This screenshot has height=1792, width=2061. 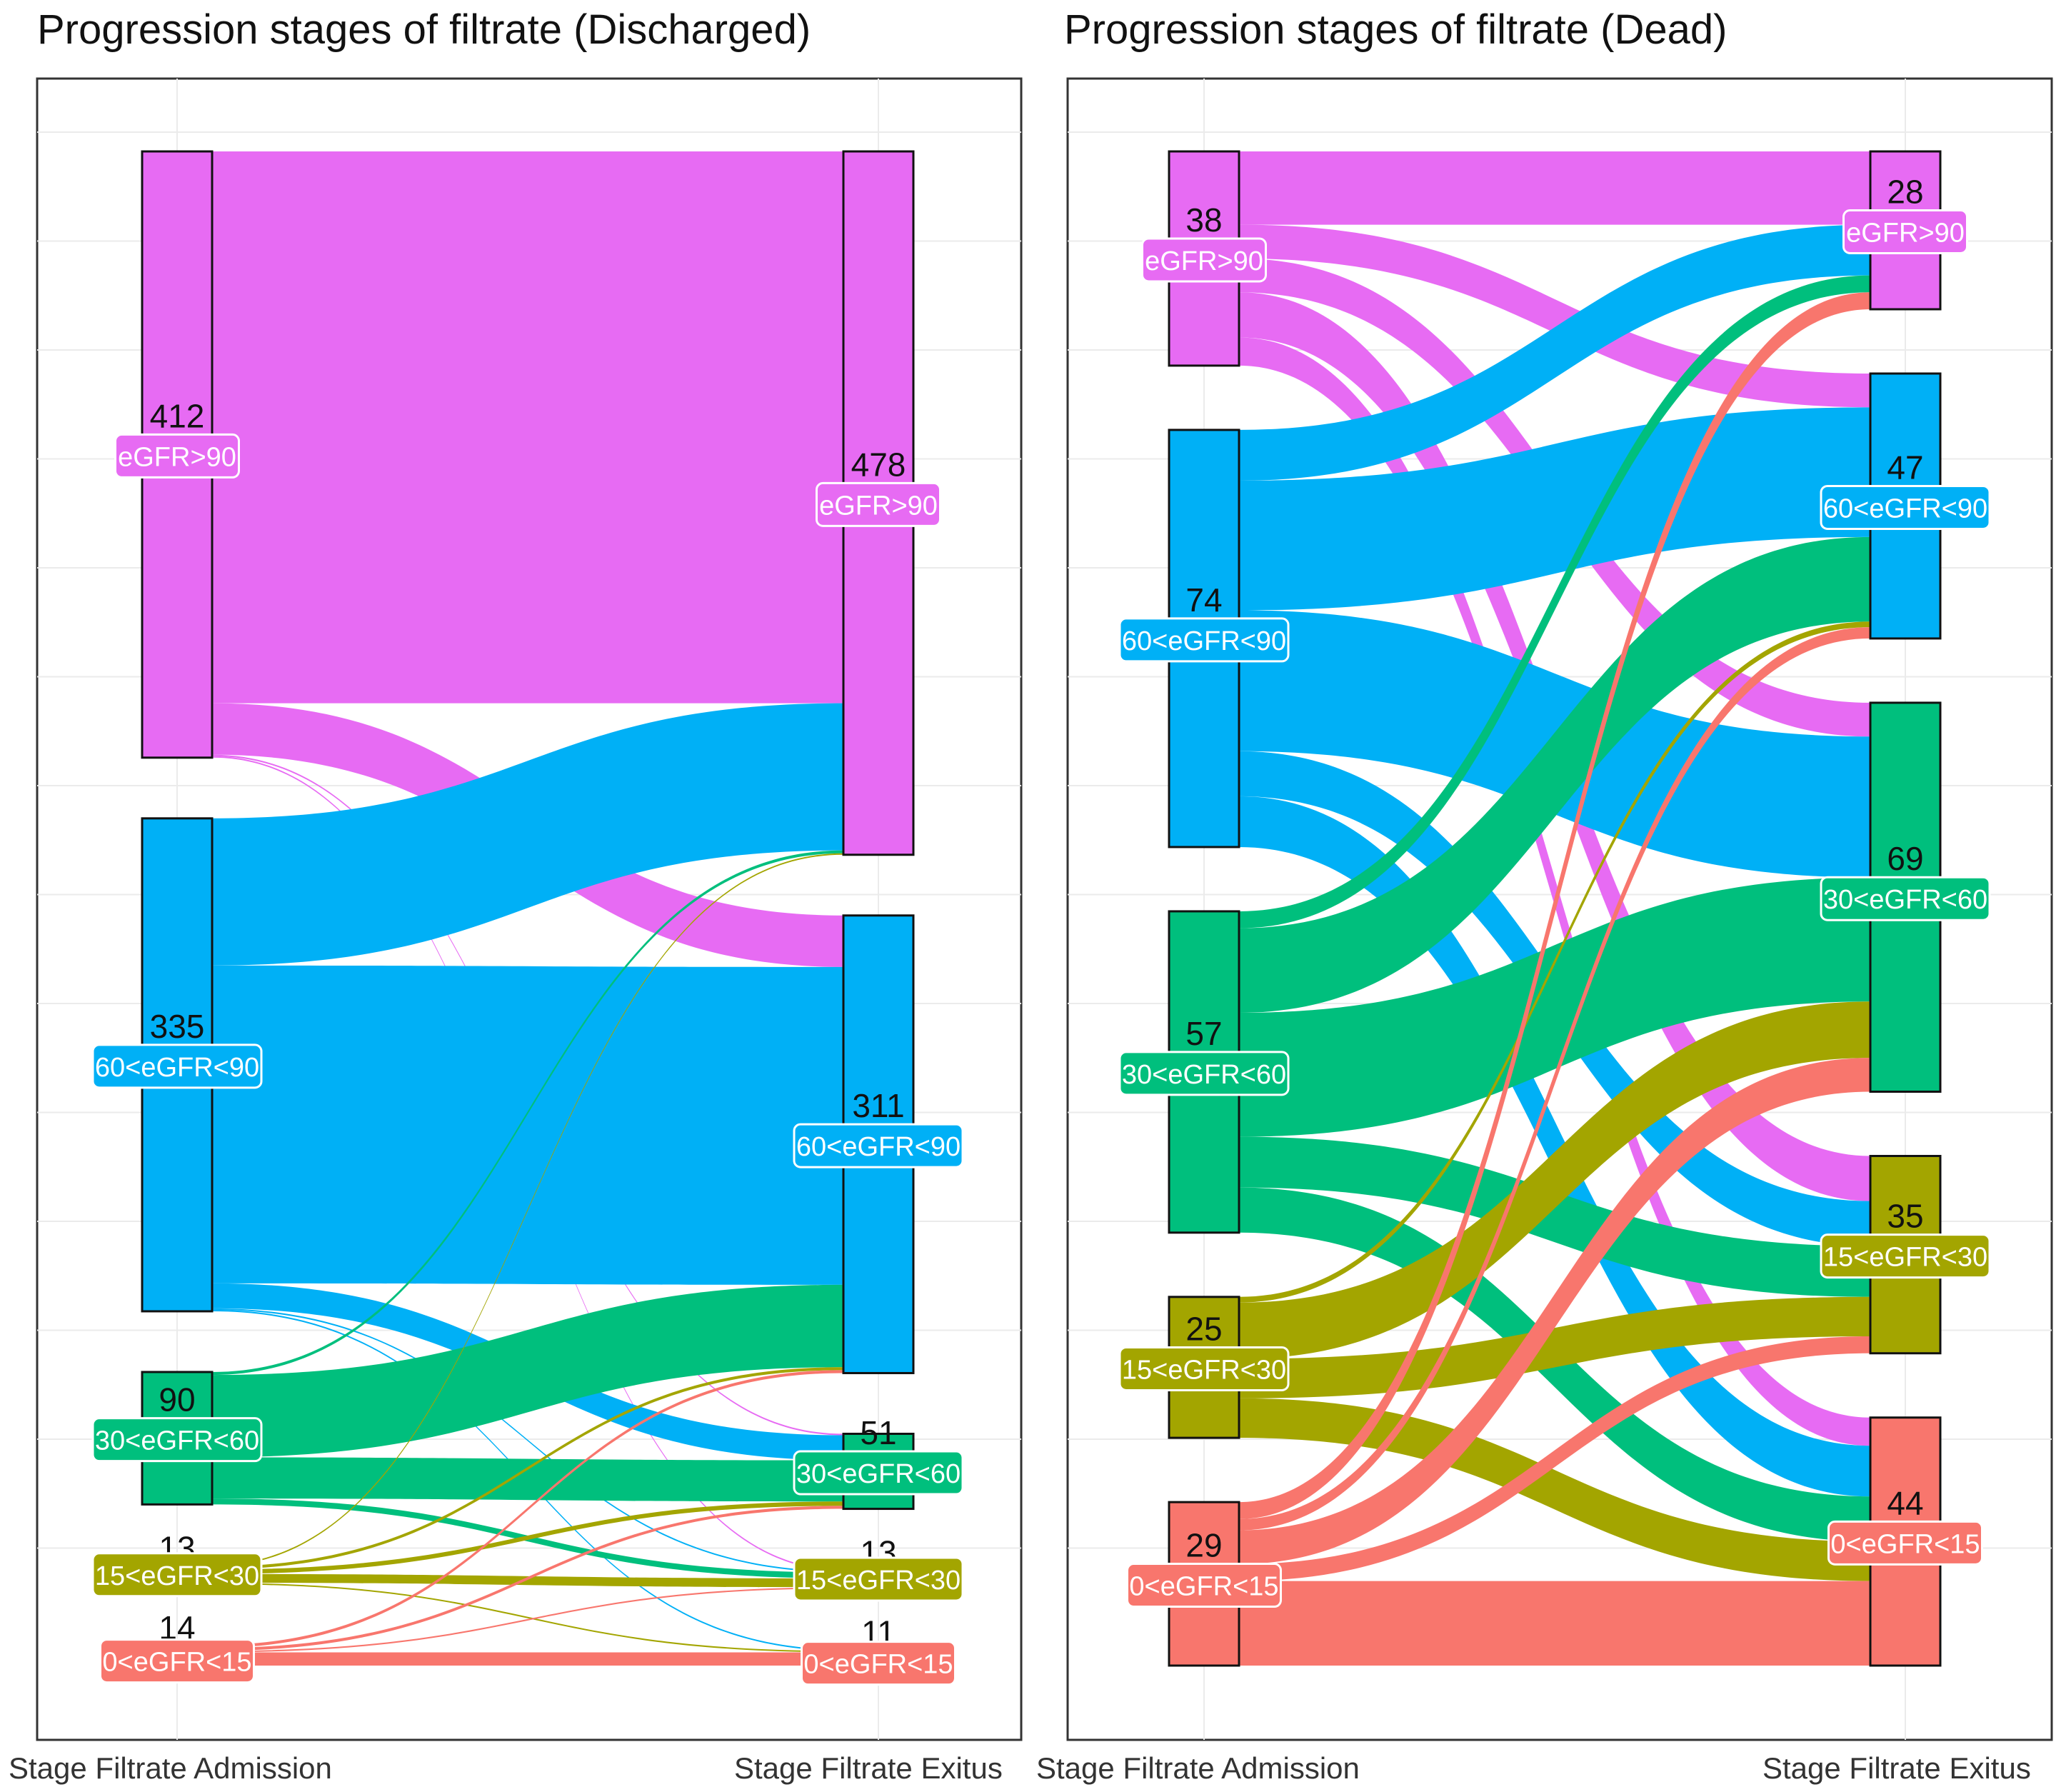 What do you see at coordinates (1203, 220) in the screenshot?
I see `admission-count-egfr-gt-90: 38` at bounding box center [1203, 220].